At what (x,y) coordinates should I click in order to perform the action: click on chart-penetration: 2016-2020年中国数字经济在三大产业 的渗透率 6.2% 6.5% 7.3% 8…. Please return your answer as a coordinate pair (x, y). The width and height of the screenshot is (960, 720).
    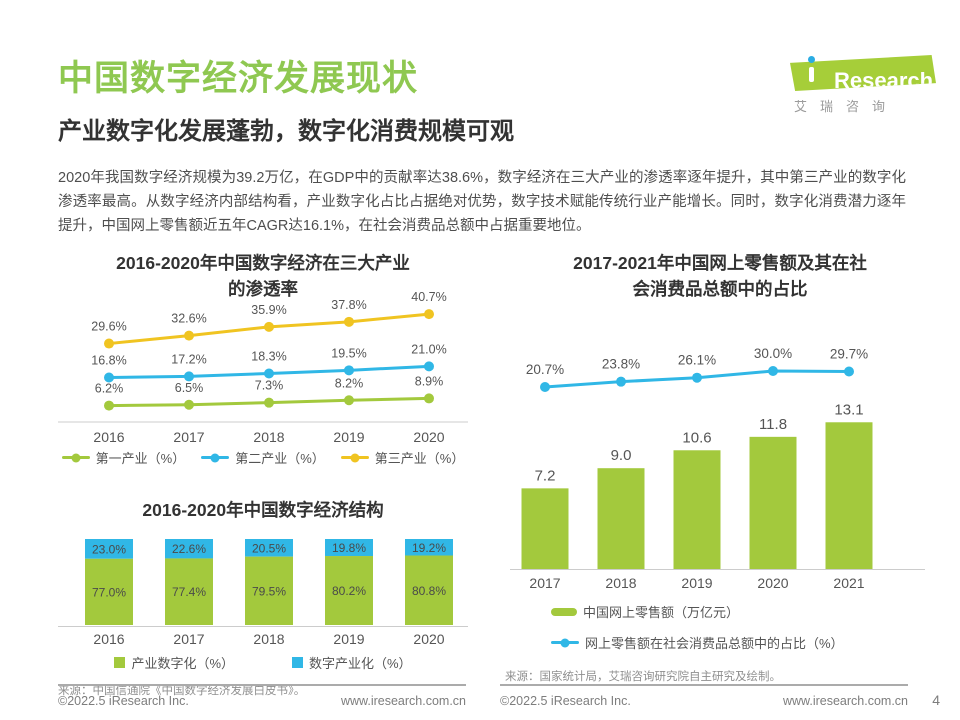
    Looking at the image, I should click on (263, 358).